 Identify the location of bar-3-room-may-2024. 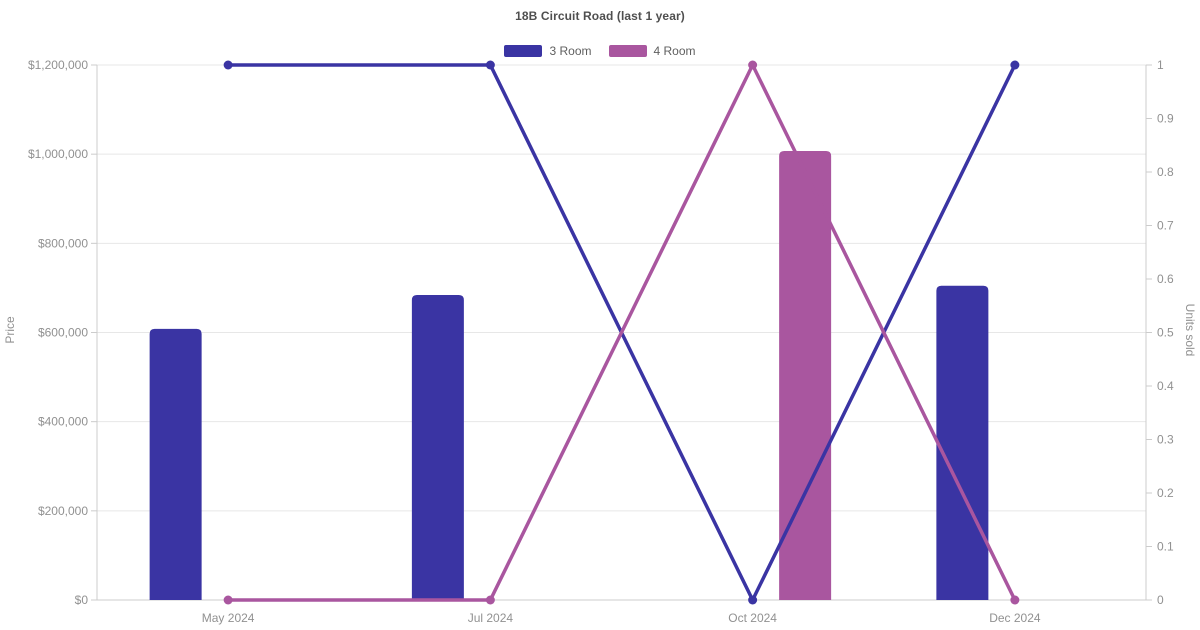
(175, 464).